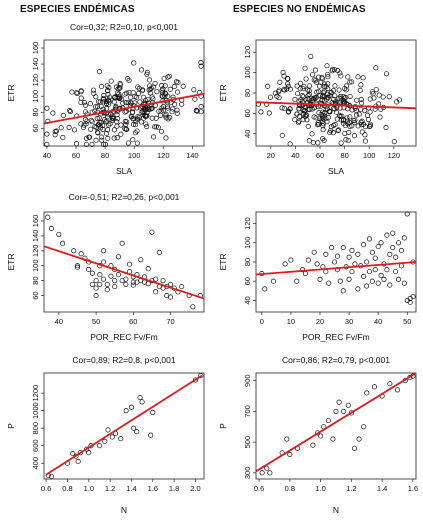  What do you see at coordinates (35, 96) in the screenshot?
I see `y-tick-label: 100` at bounding box center [35, 96].